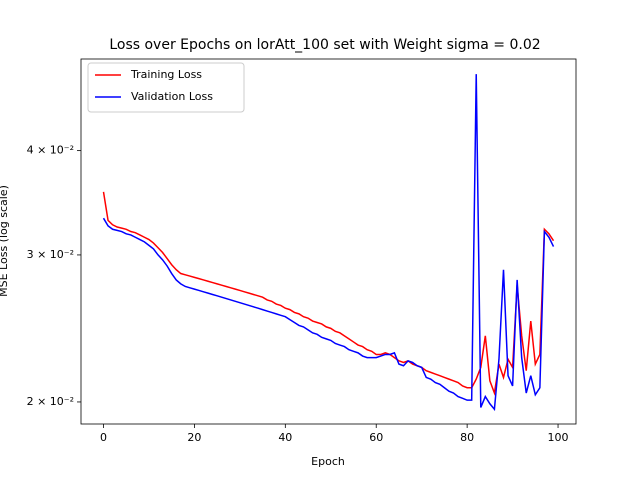  What do you see at coordinates (166, 87) in the screenshot?
I see `legend-box` at bounding box center [166, 87].